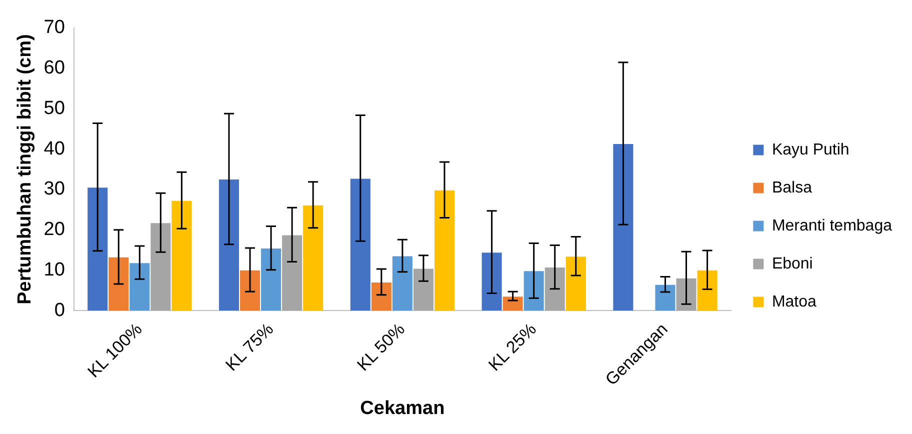 This screenshot has width=912, height=434. Describe the element at coordinates (250, 347) in the screenshot. I see `x-tick-label: KL 75%` at that location.